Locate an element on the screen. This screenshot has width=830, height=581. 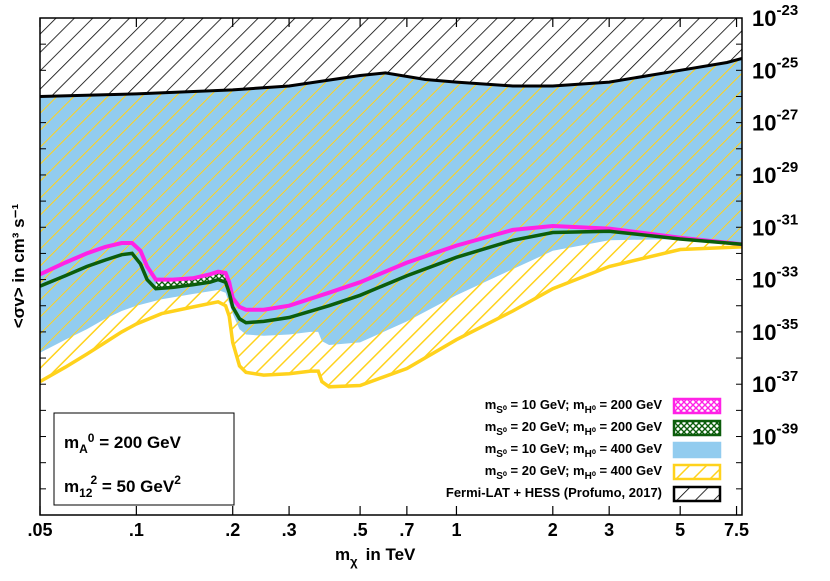
y-tick-label: 10-25 is located at coordinates (775, 68).